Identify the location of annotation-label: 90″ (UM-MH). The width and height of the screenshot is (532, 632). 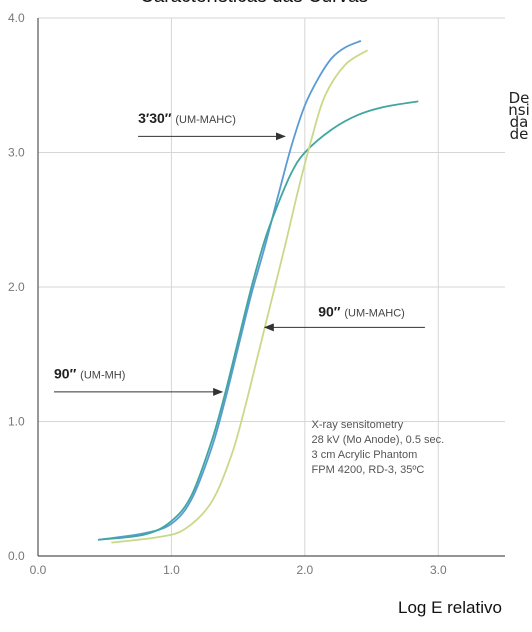
(89, 373).